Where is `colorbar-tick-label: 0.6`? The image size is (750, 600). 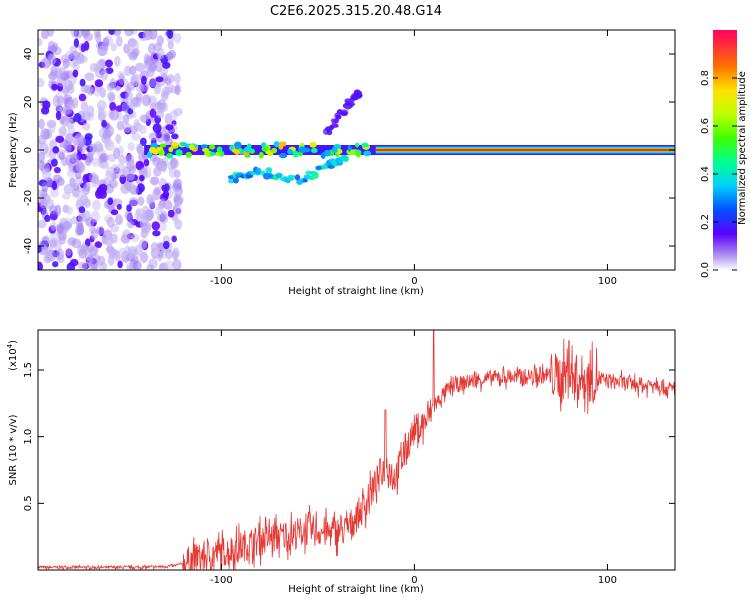 colorbar-tick-label: 0.6 is located at coordinates (705, 126).